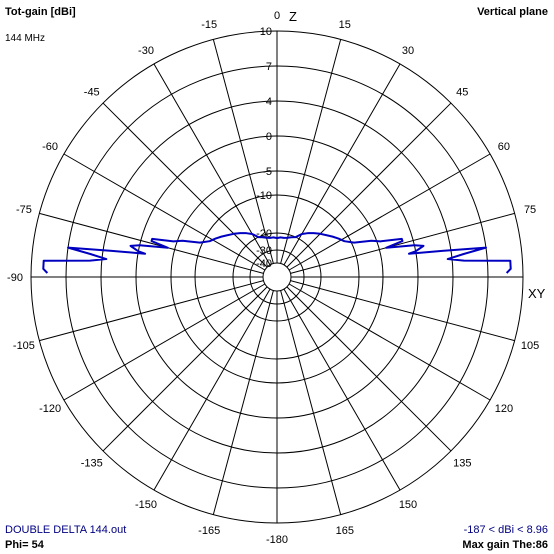  I want to click on angle-tick-label: -105, so click(24, 346).